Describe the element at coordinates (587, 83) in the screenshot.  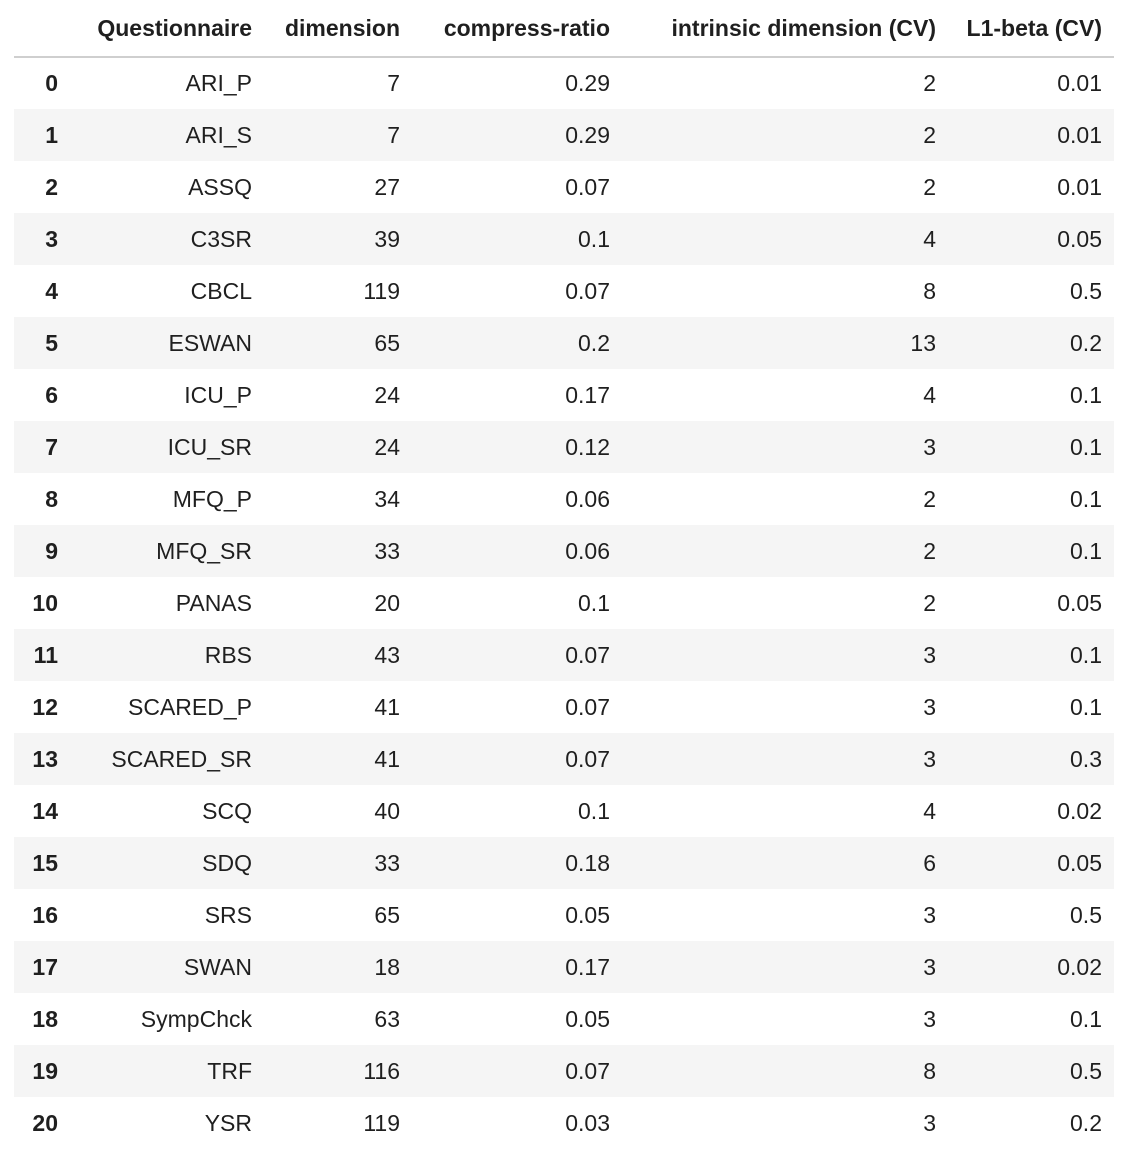
I see `cell-compress-ratio: 0.29` at that location.